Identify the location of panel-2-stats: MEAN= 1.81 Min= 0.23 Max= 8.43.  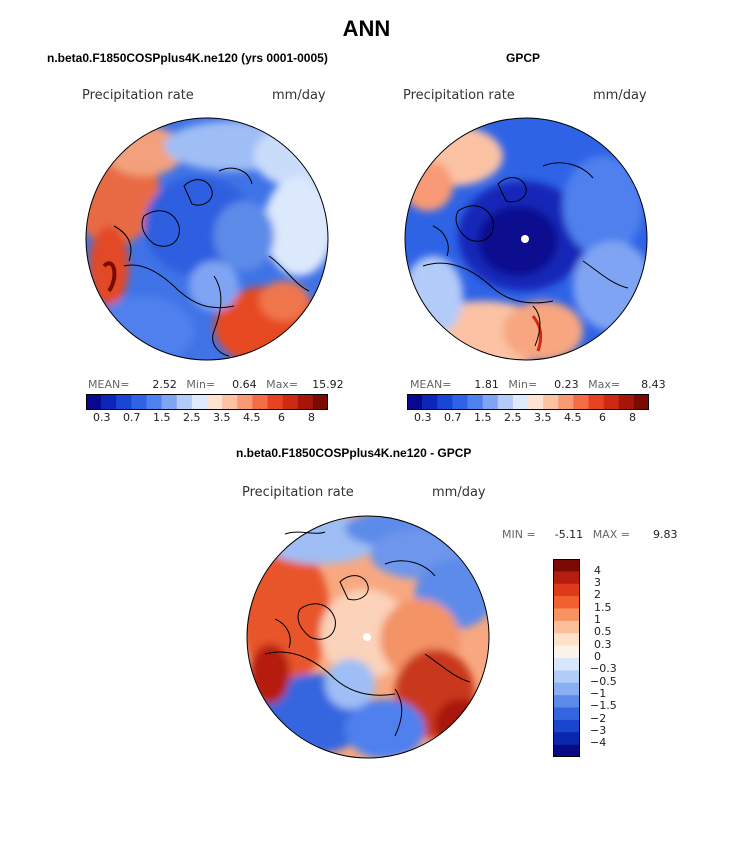
(538, 384).